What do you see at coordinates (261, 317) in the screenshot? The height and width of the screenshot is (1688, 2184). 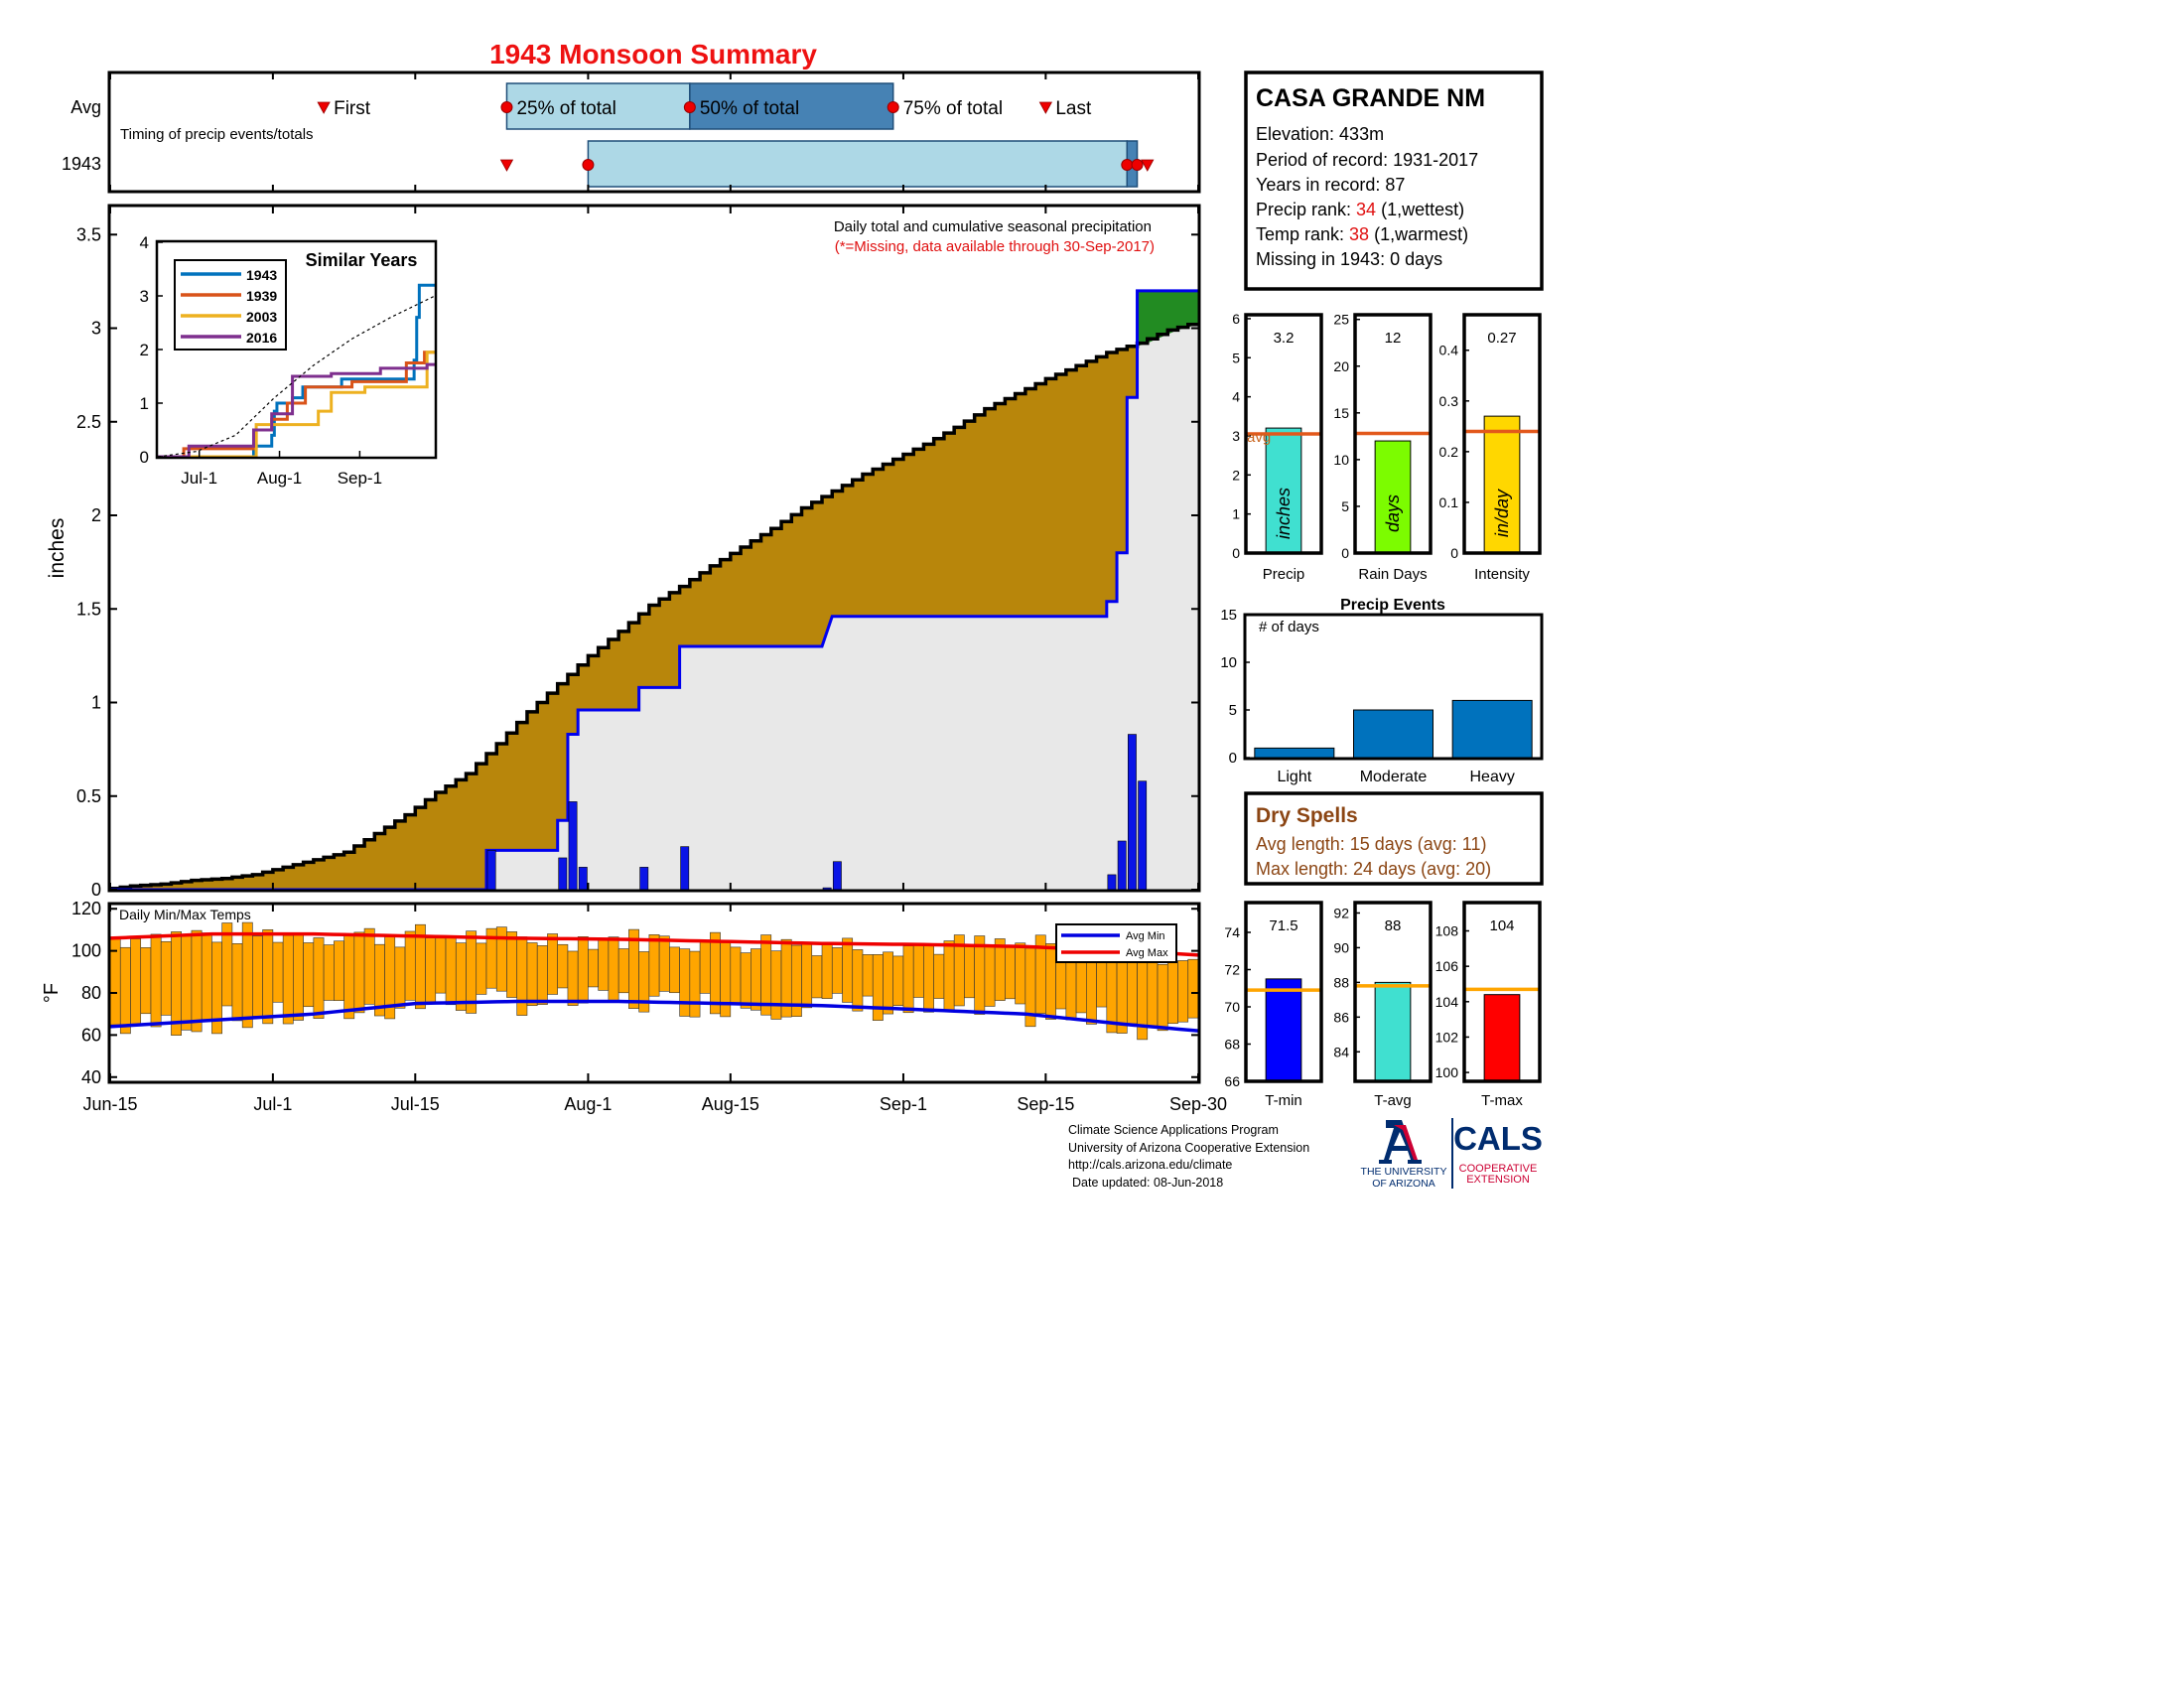 I see `similar-legend-label: 2003` at bounding box center [261, 317].